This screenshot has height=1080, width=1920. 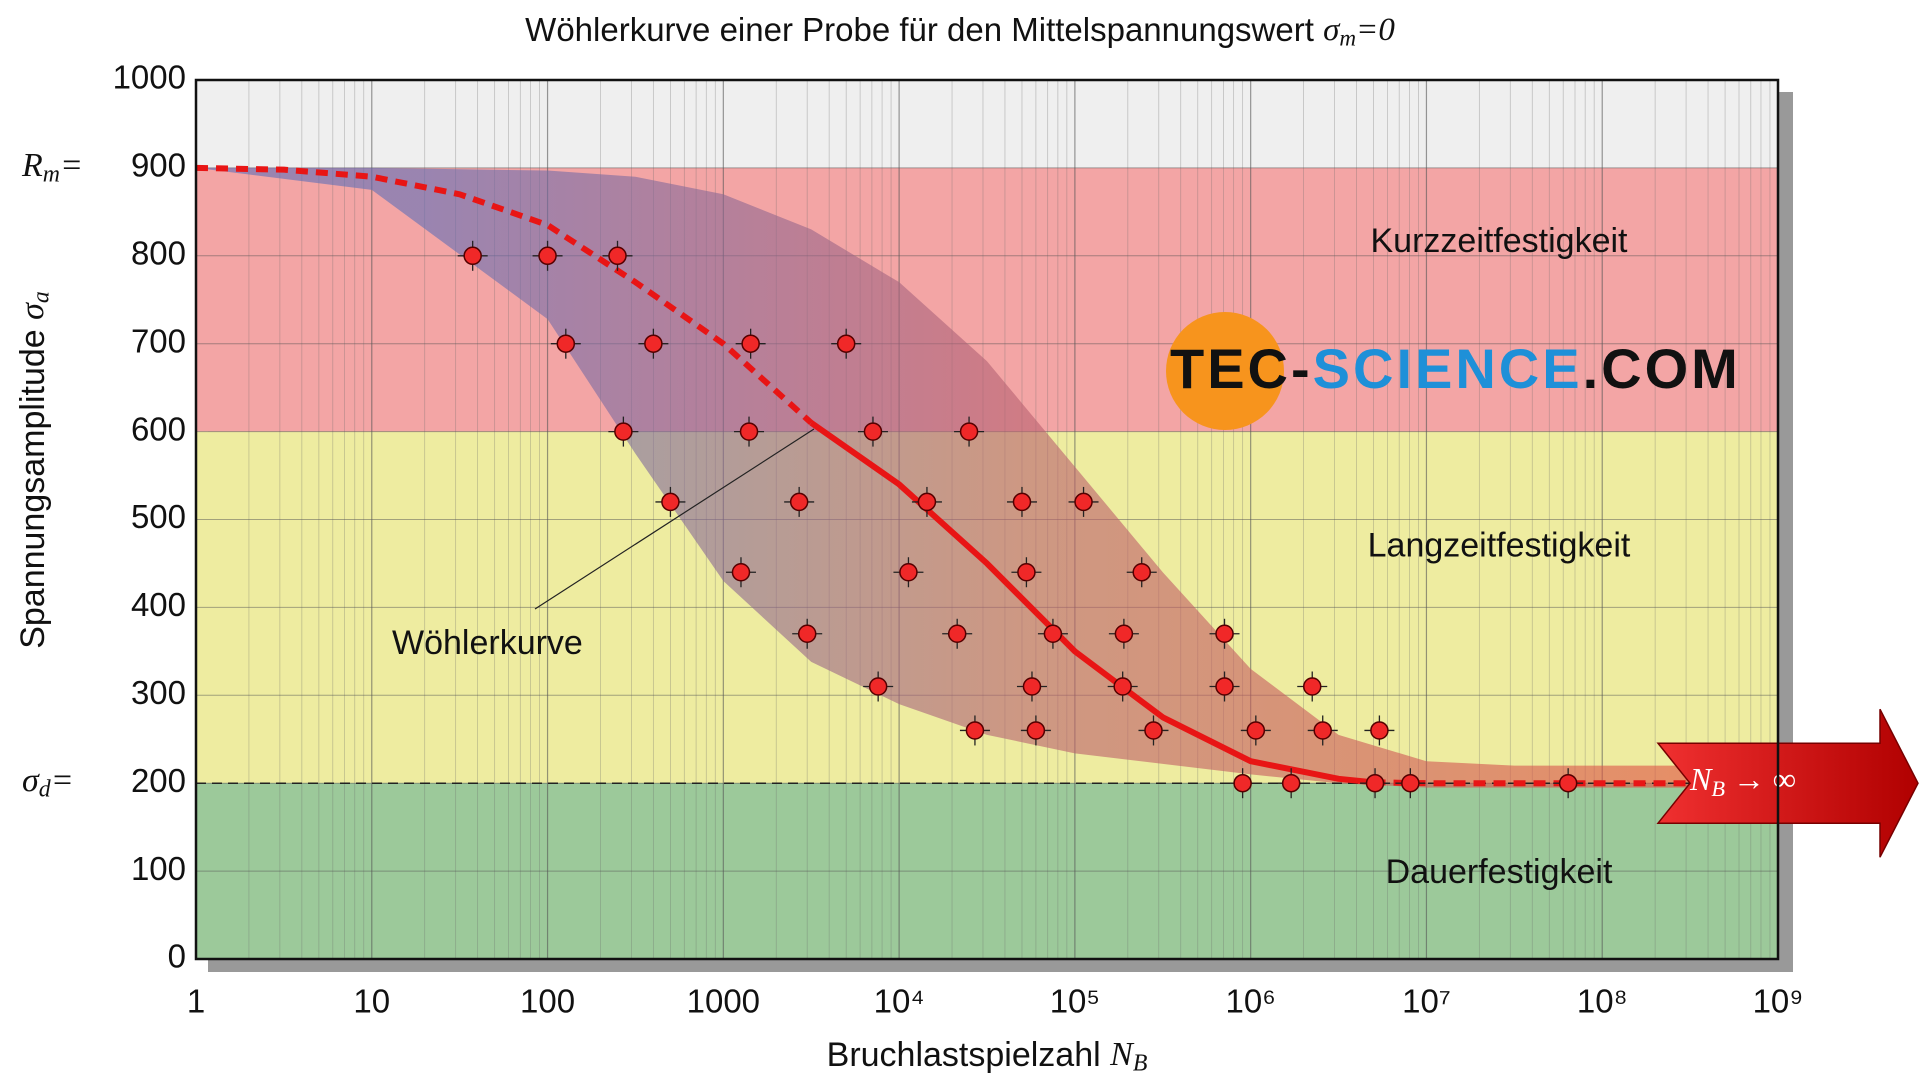 What do you see at coordinates (158, 516) in the screenshot?
I see `y-tick-label: 500` at bounding box center [158, 516].